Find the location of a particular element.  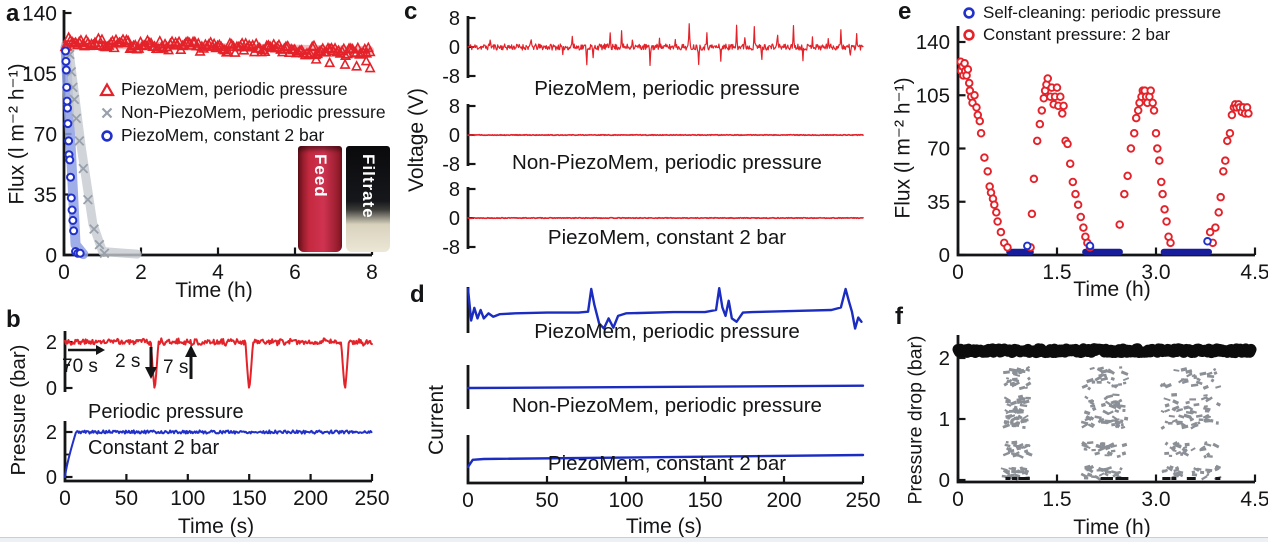

svg-text: 150 is located at coordinates (249, 498).